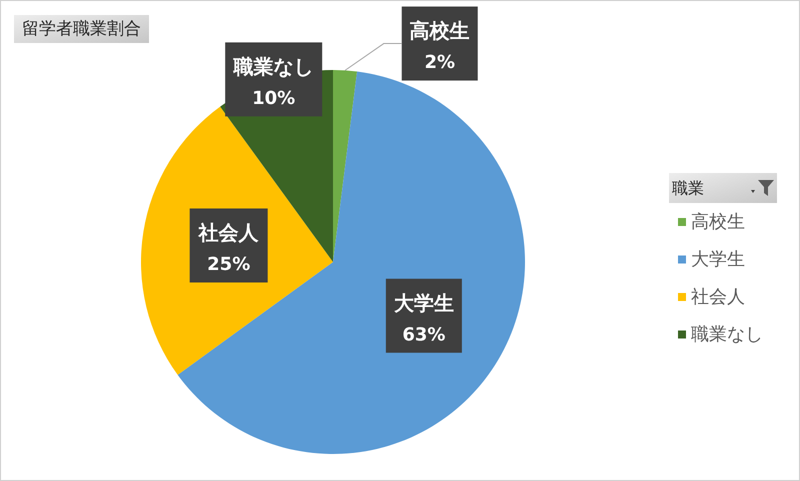 This screenshot has height=481, width=800. Describe the element at coordinates (688, 188) in the screenshot. I see `legend-title: 職業` at that location.